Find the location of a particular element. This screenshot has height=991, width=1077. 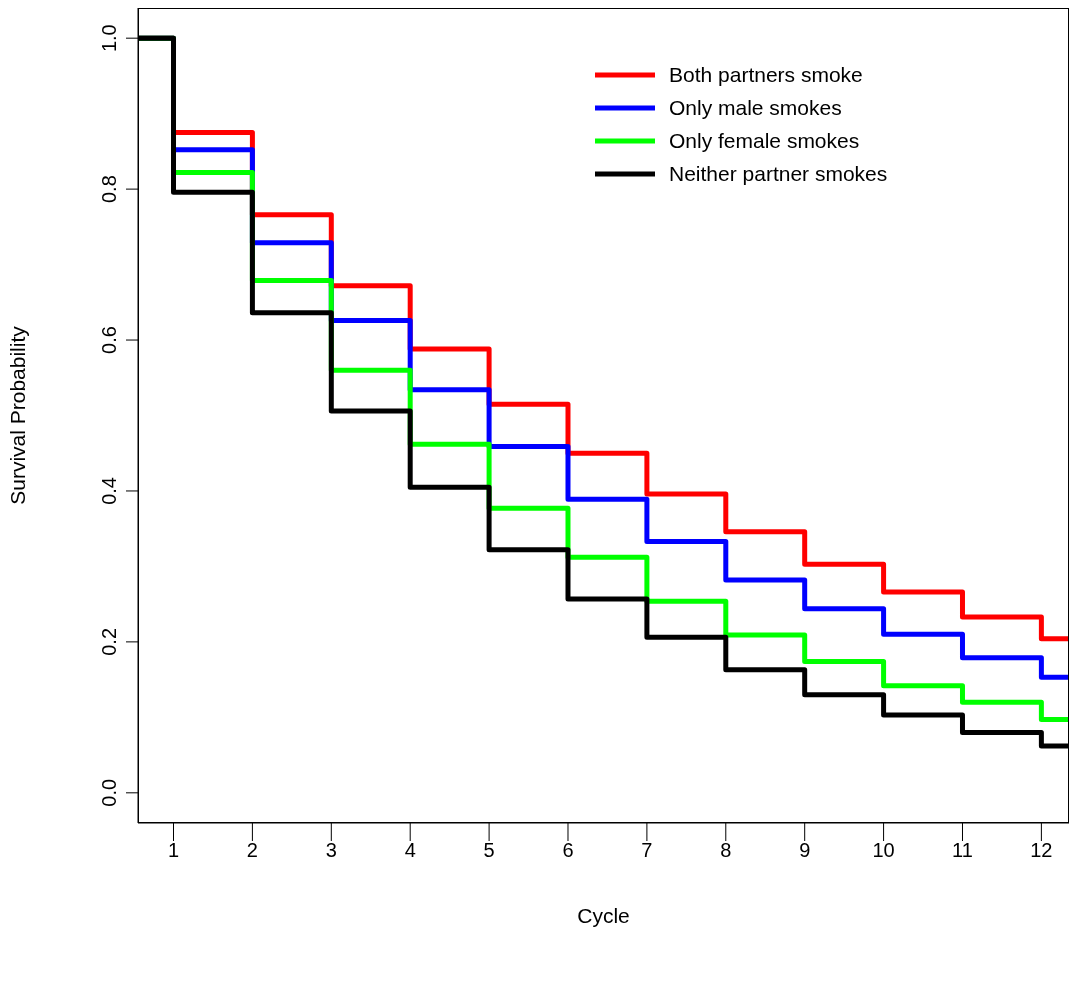

x-tick-label: 8 is located at coordinates (726, 850).